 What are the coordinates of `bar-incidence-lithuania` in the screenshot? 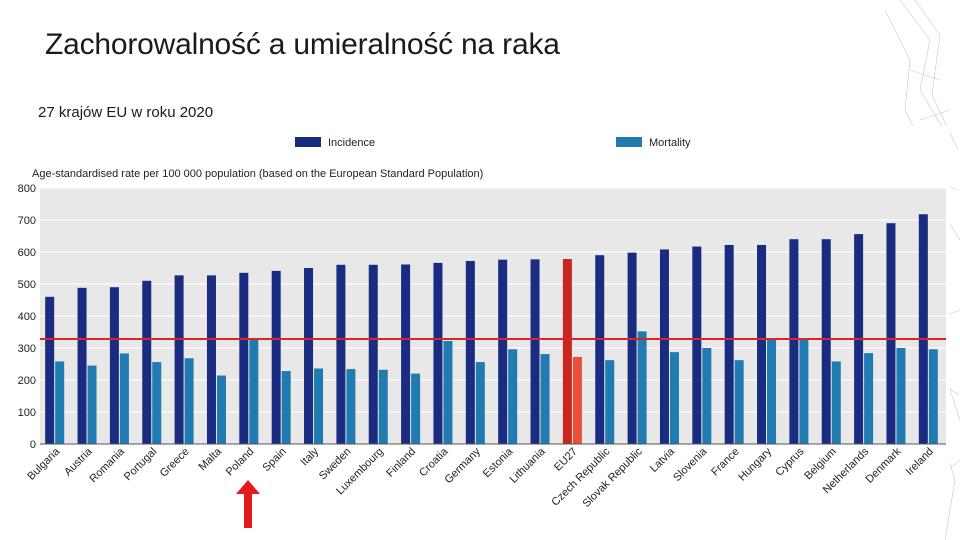 It's located at (535, 351).